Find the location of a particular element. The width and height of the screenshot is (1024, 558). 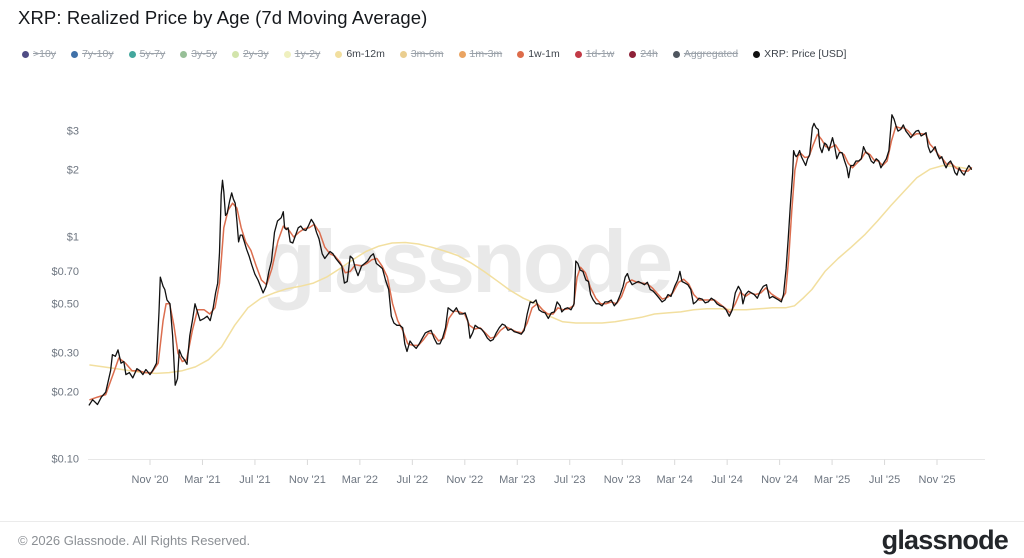

legend-label: >10y is located at coordinates (45, 54).